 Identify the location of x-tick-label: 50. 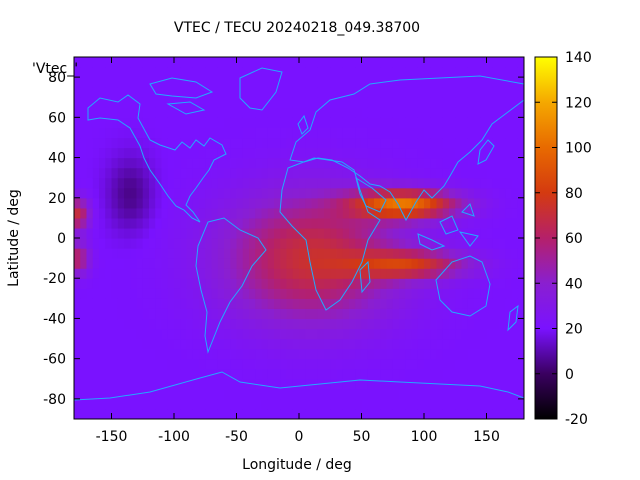
(362, 437).